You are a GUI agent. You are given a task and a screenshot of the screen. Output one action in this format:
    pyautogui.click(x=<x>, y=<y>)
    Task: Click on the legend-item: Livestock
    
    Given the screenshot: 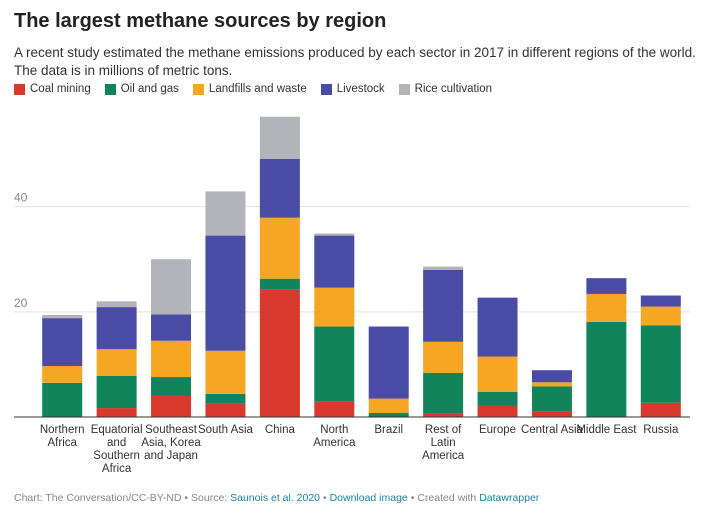 What is the action you would take?
    pyautogui.click(x=352, y=89)
    